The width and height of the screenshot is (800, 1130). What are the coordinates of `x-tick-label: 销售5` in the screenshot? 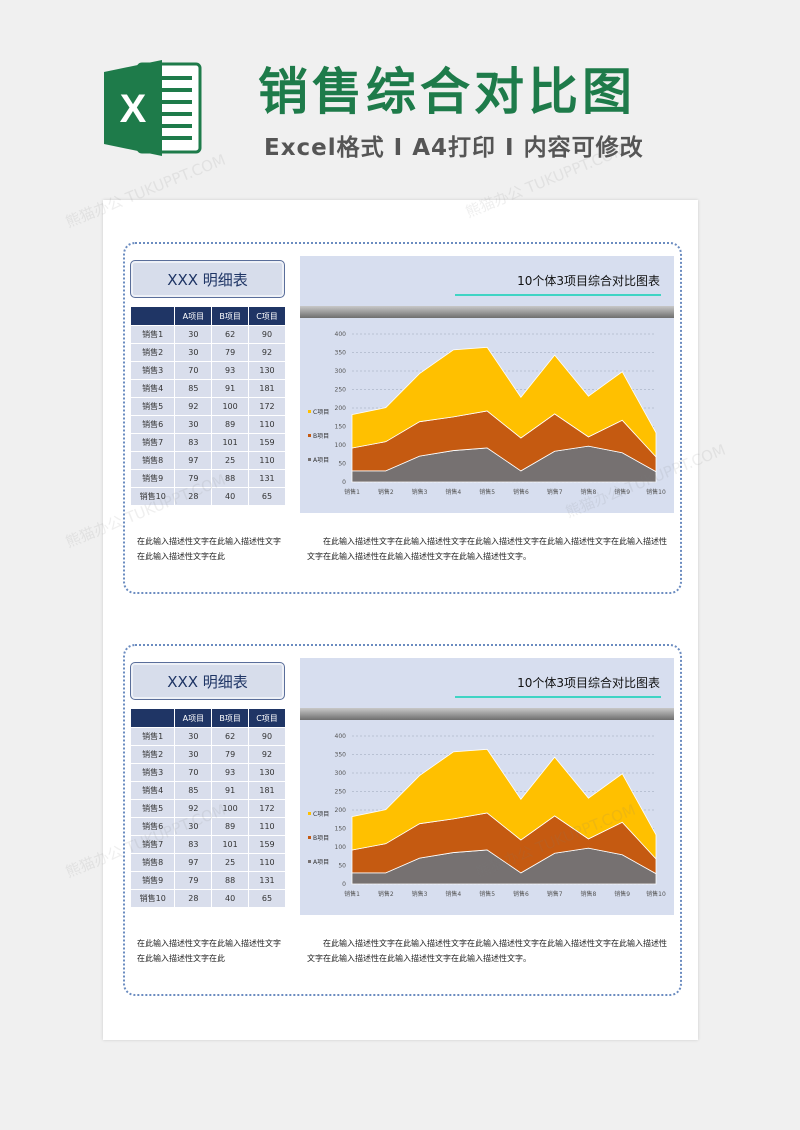 It's located at (487, 894).